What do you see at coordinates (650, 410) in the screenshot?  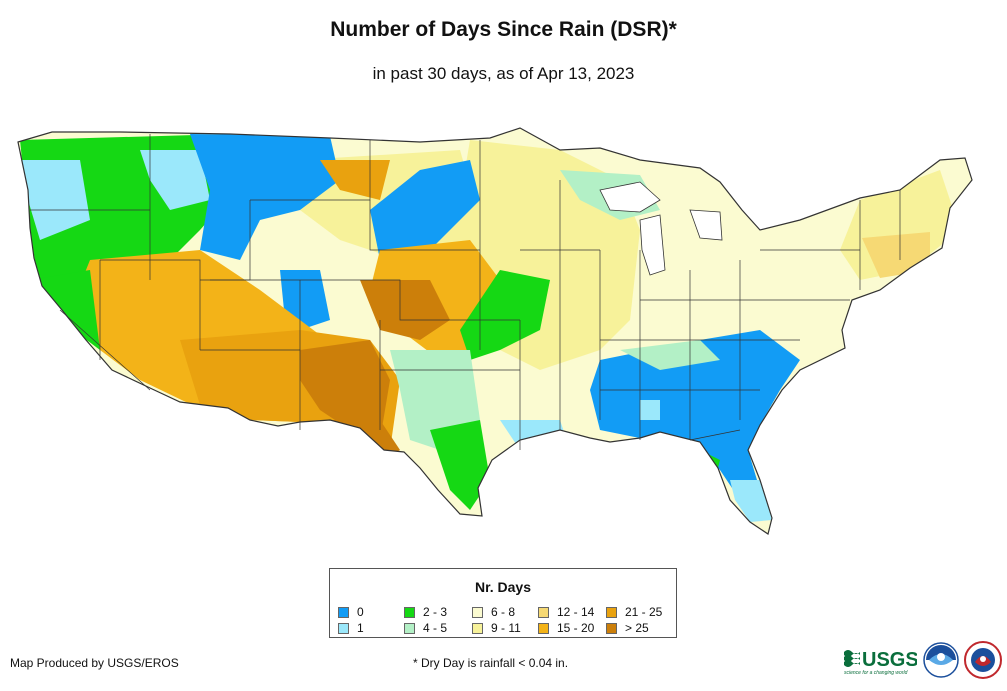 I see `region-1-georgia` at bounding box center [650, 410].